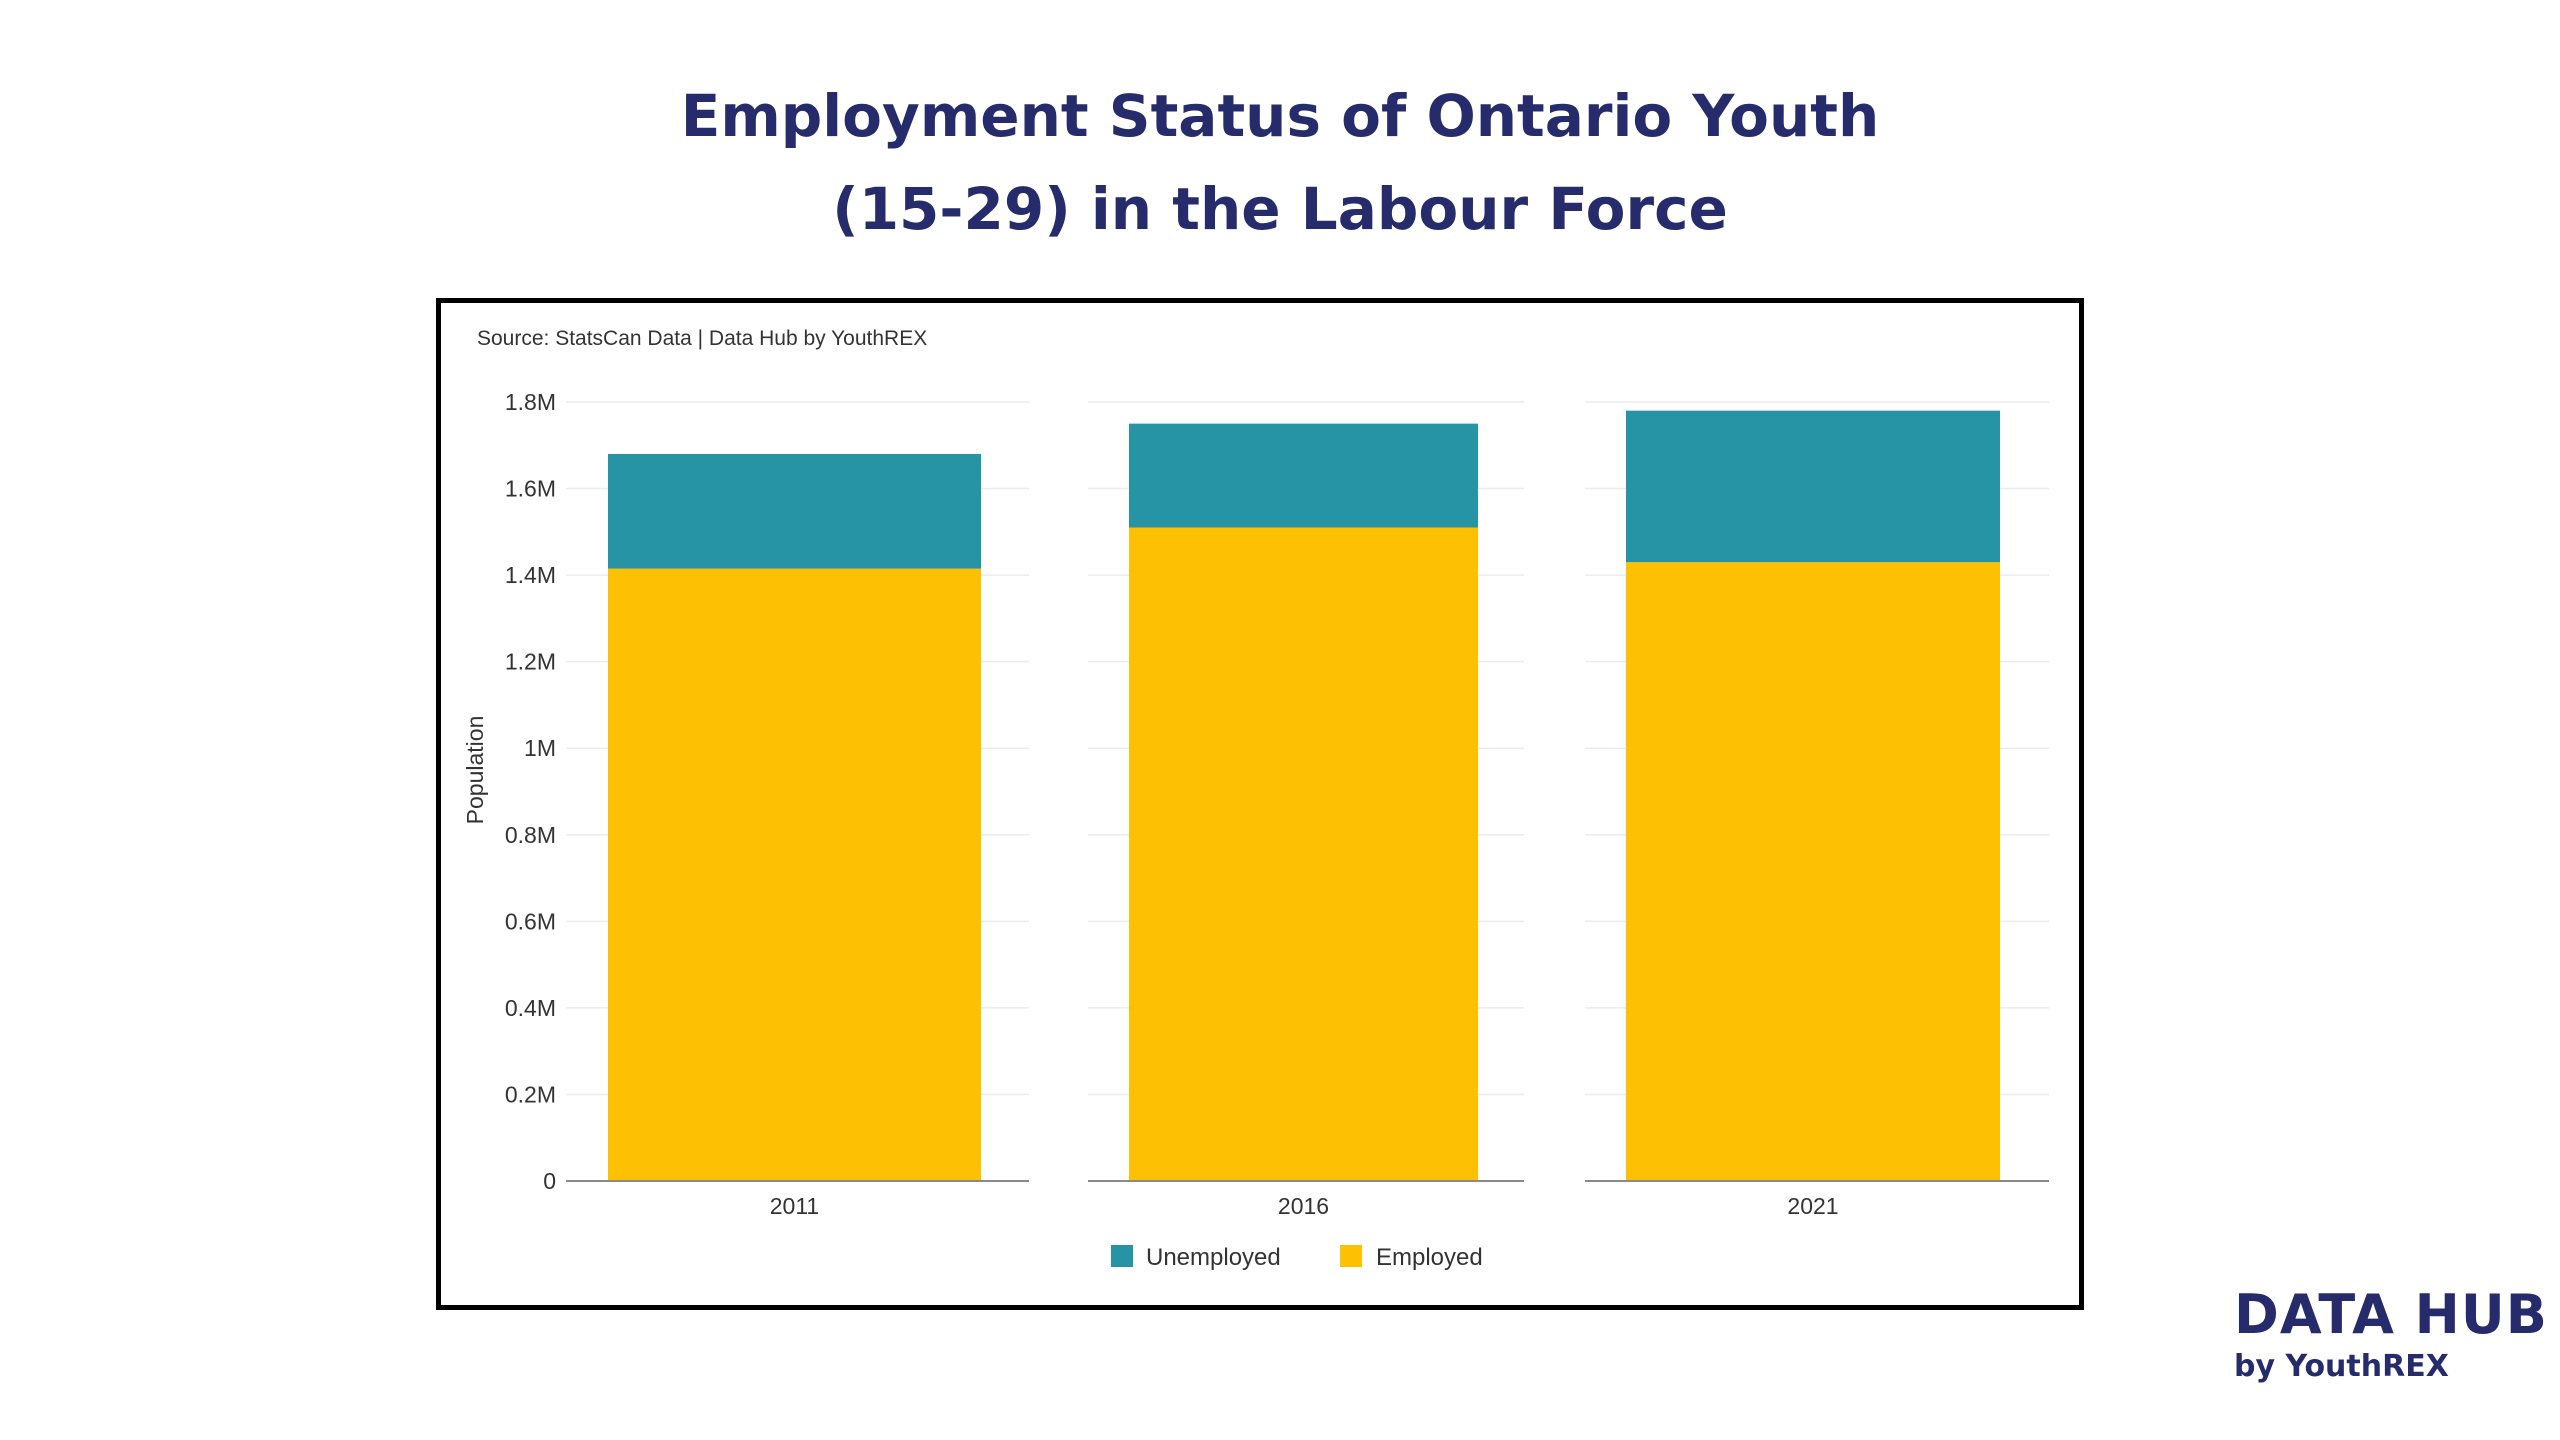 This screenshot has width=2560, height=1440. What do you see at coordinates (1351, 1256) in the screenshot?
I see `legend-swatch-employed` at bounding box center [1351, 1256].